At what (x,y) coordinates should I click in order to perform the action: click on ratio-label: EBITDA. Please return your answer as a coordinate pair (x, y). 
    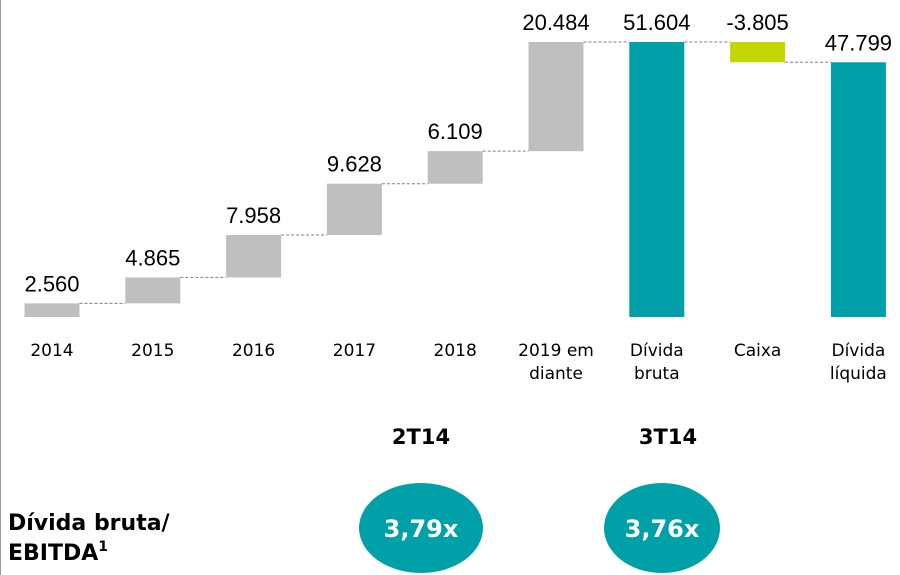
    Looking at the image, I should click on (53, 553).